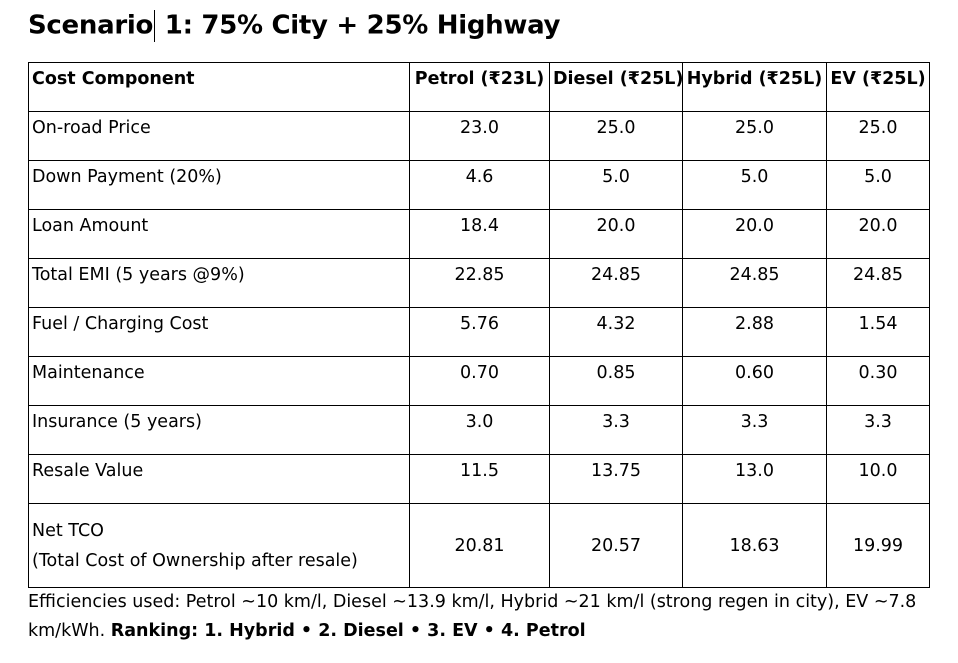 The image size is (958, 663). I want to click on title-part-1: Scenario, so click(91, 25).